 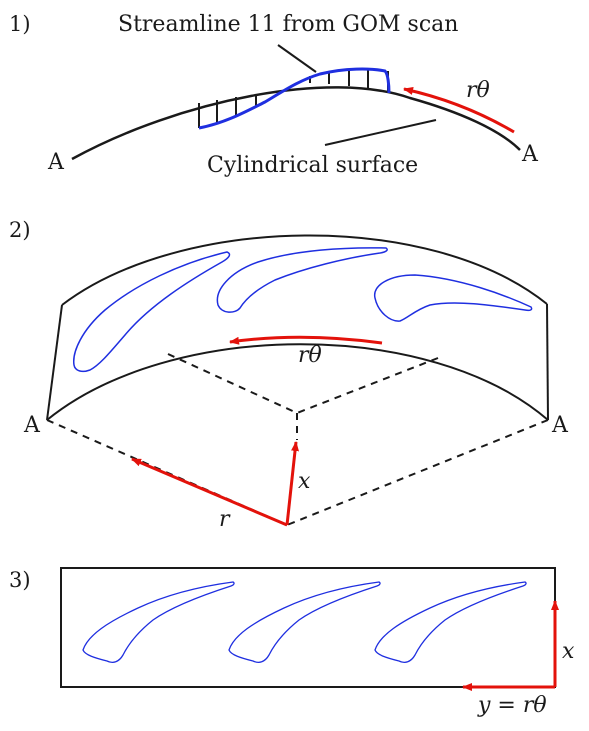 What do you see at coordinates (530, 154) in the screenshot?
I see `end-label-a-right-panel1: A` at bounding box center [530, 154].